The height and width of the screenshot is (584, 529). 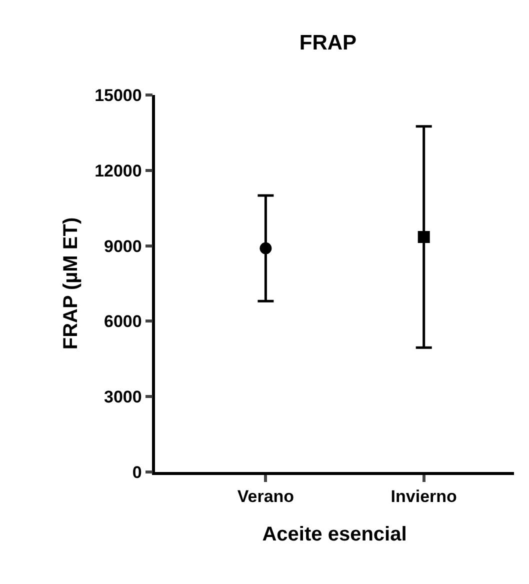 What do you see at coordinates (118, 95) in the screenshot?
I see `y-tick-label: 15000` at bounding box center [118, 95].